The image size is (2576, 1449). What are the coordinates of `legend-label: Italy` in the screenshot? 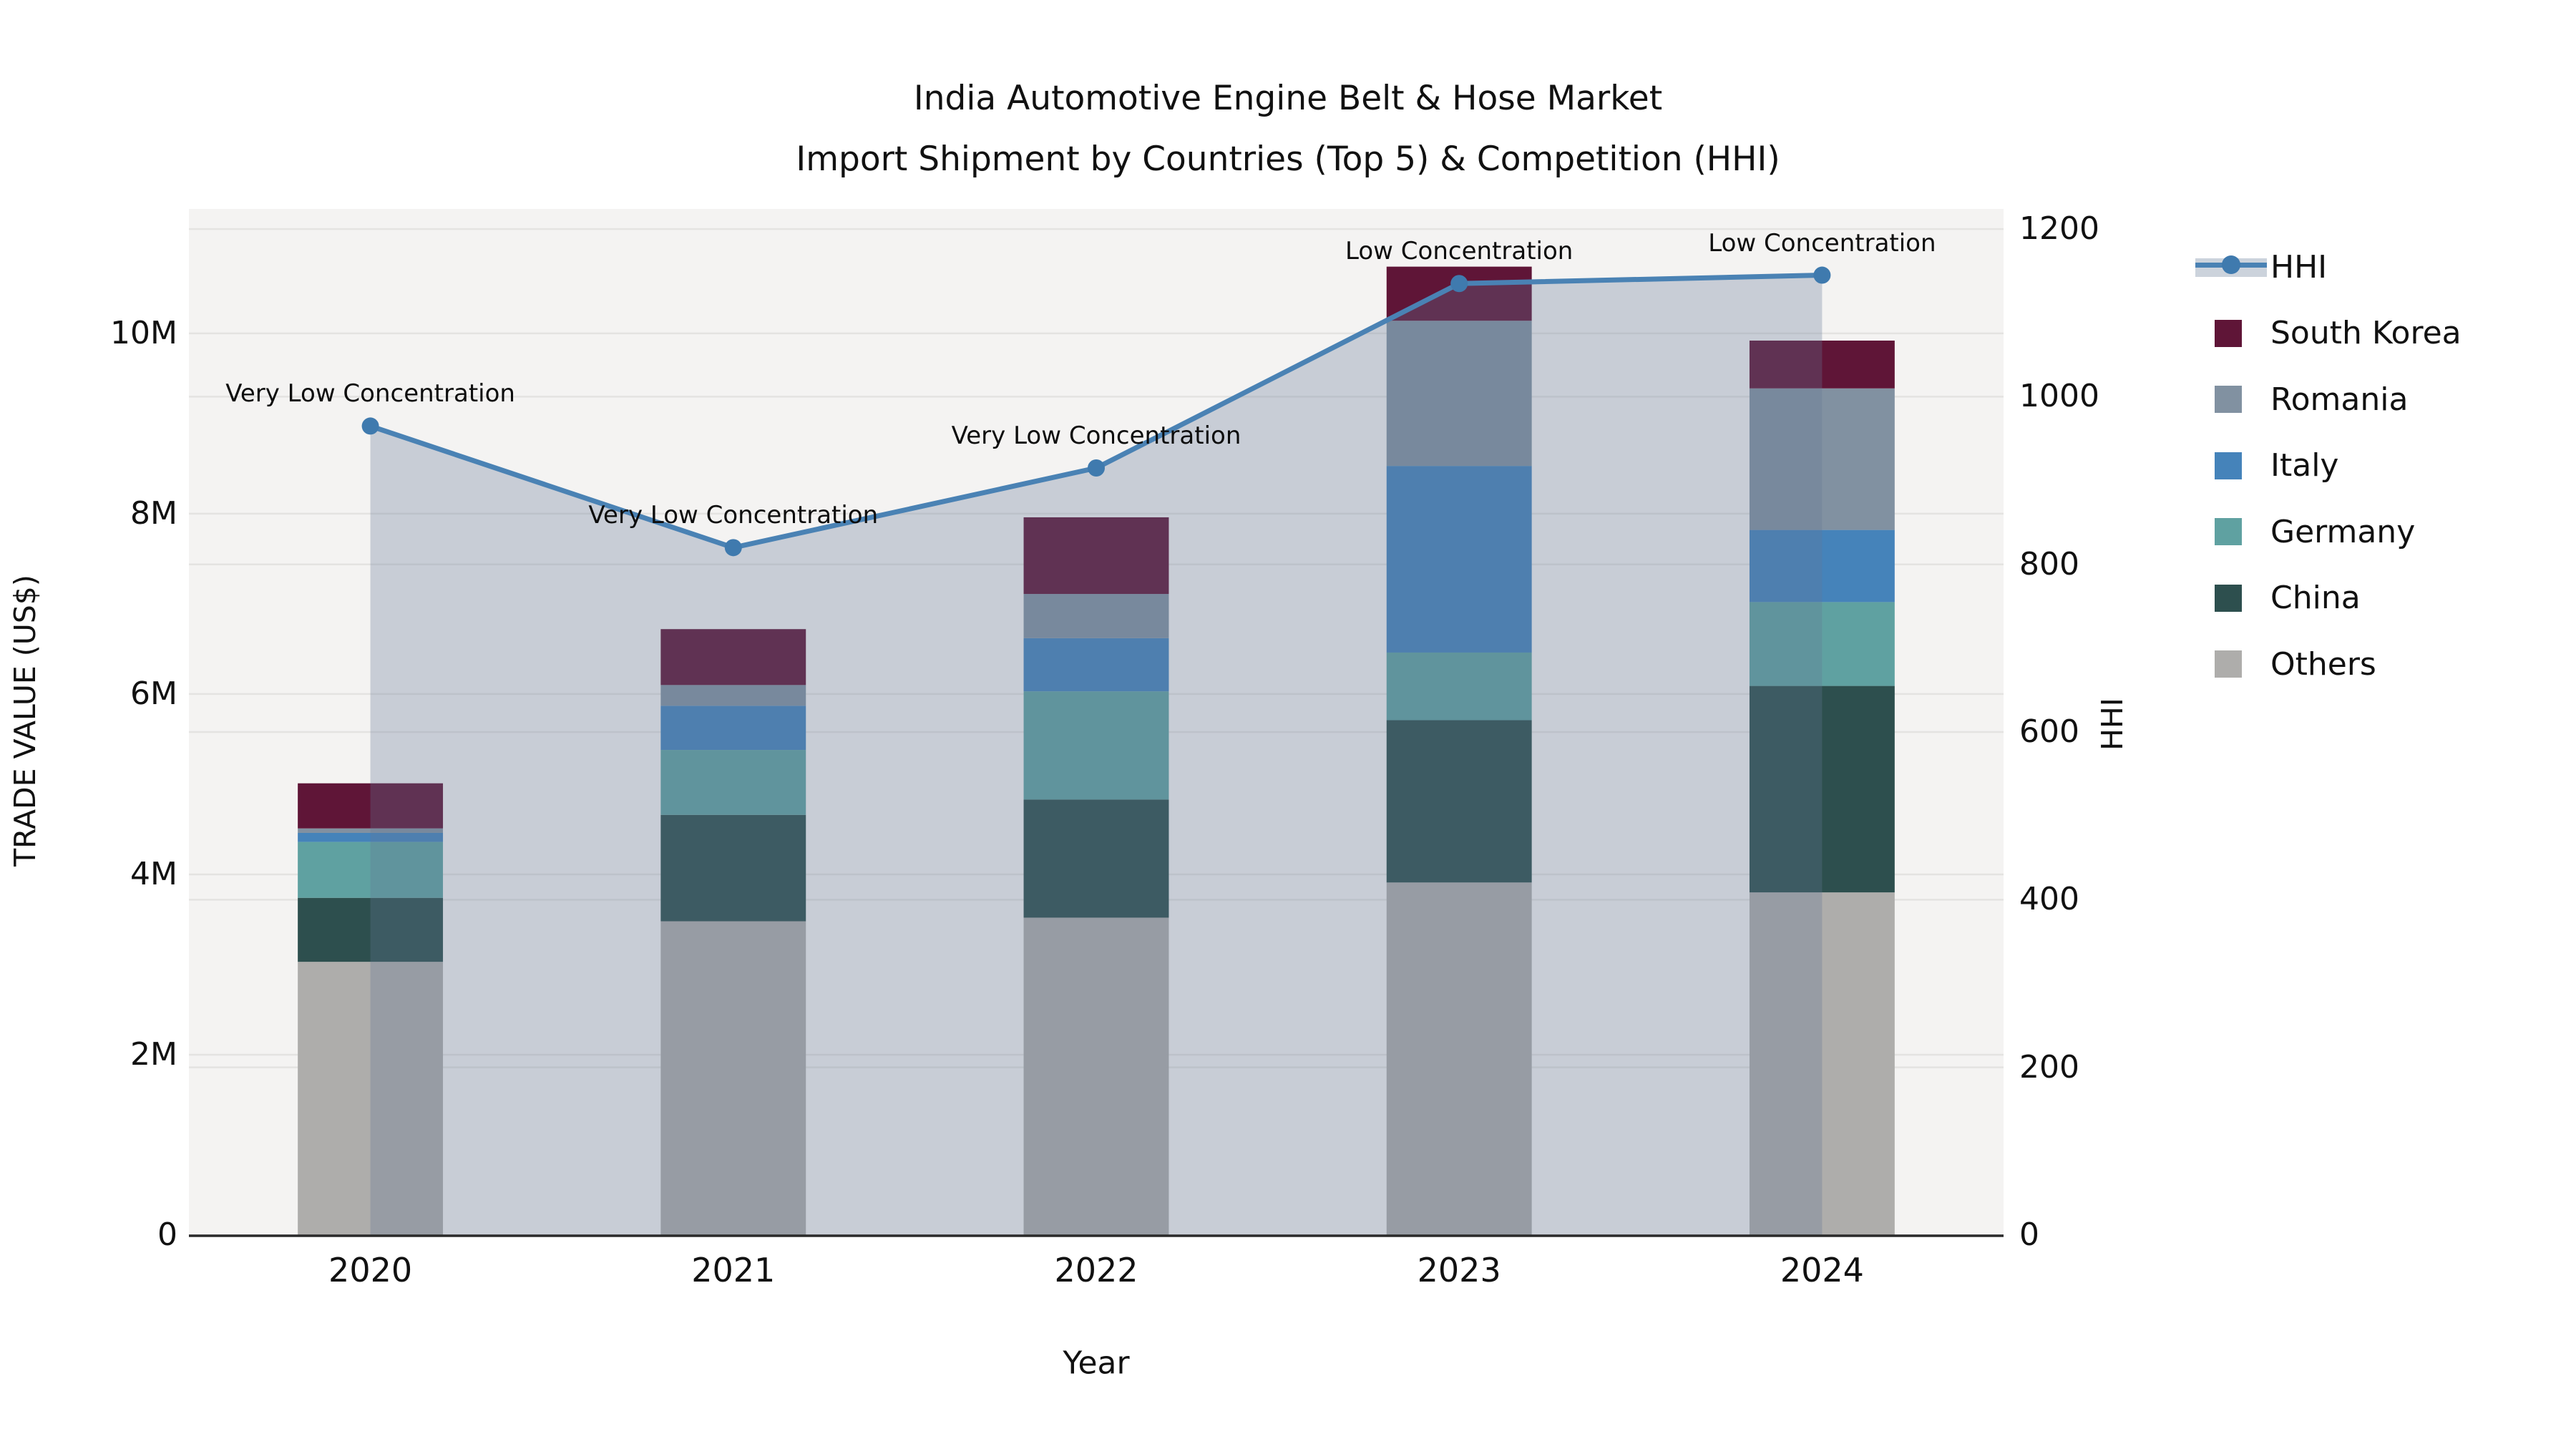 It's located at (2304, 465).